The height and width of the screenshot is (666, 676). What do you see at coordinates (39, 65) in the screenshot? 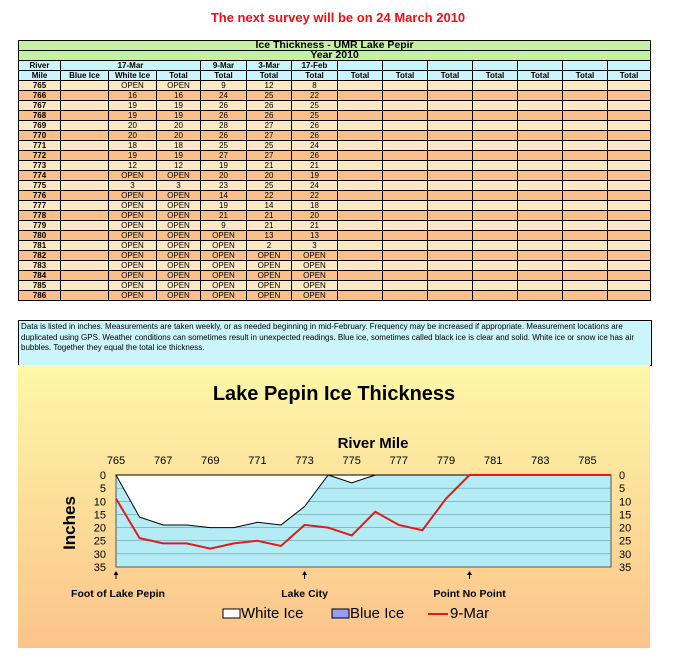
I see `header-river: River` at bounding box center [39, 65].